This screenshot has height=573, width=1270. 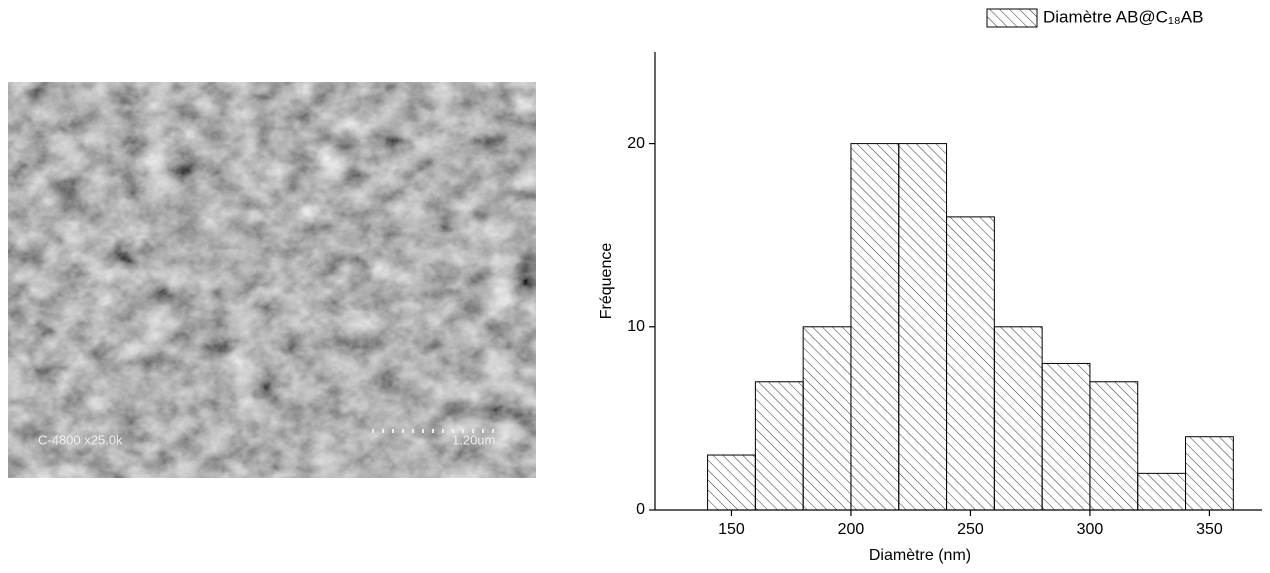 I want to click on y-tick-label: 20, so click(x=636, y=143).